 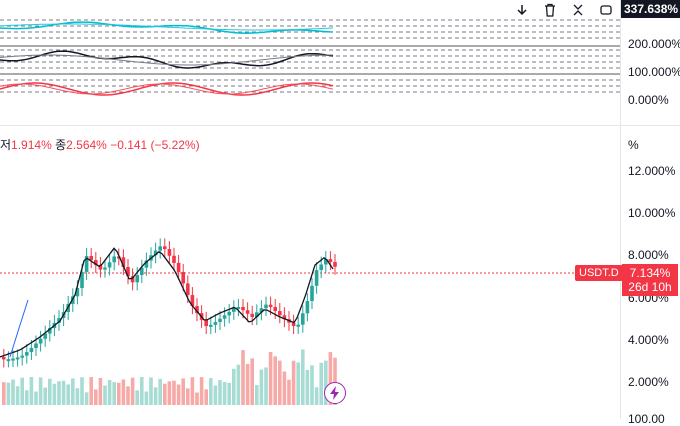 I want to click on scale-unit-label: %, so click(x=633, y=145).